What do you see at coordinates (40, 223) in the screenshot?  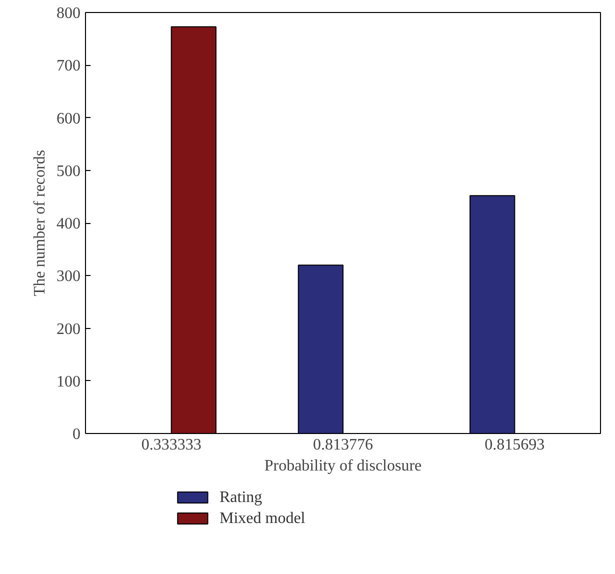 I see `y-axis-title: The number of records` at bounding box center [40, 223].